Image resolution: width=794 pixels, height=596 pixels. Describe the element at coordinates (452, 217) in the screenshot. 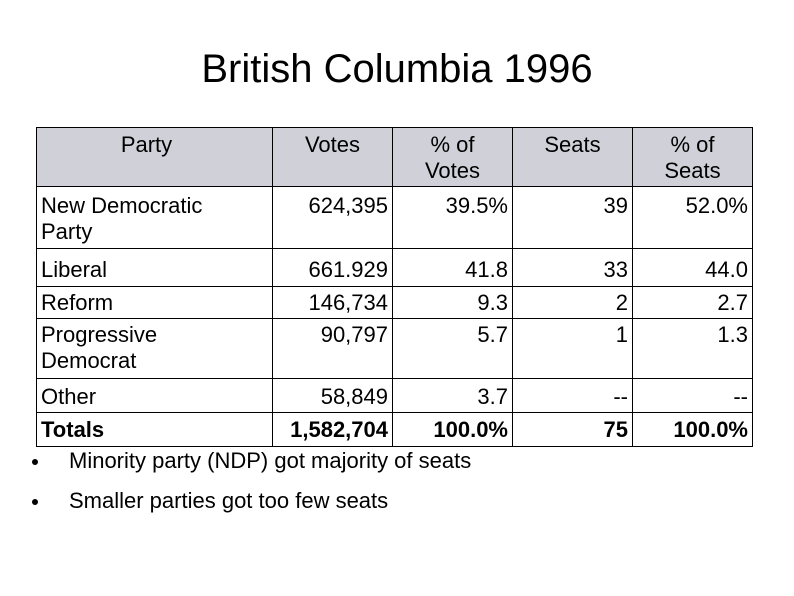

I see `pct-votes-cell: 39.5%` at that location.